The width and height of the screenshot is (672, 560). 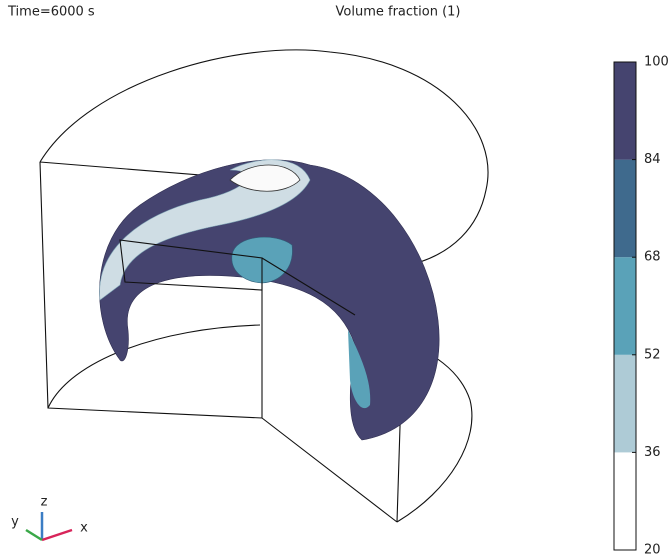 I want to click on colorbar: 20 36 52 68 84 100, so click(x=641, y=306).